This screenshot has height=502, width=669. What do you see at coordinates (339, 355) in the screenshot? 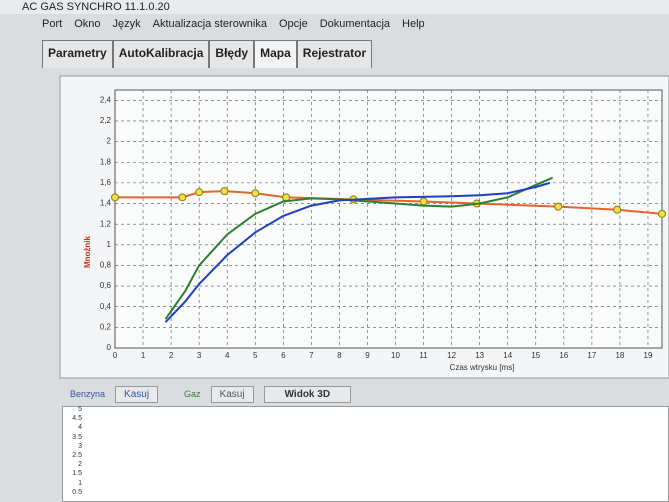
I see `x-tick-label: 8` at bounding box center [339, 355].